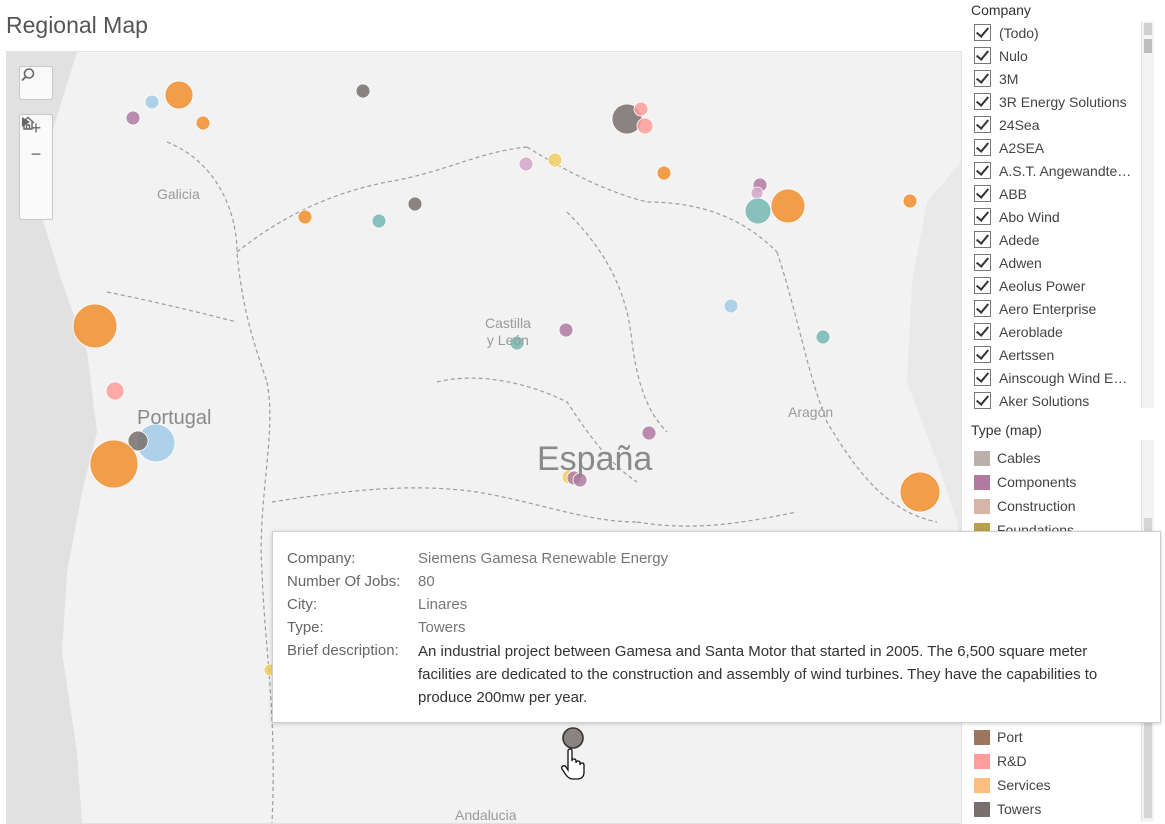  What do you see at coordinates (36, 127) in the screenshot?
I see `zoom-in-button: +` at bounding box center [36, 127].